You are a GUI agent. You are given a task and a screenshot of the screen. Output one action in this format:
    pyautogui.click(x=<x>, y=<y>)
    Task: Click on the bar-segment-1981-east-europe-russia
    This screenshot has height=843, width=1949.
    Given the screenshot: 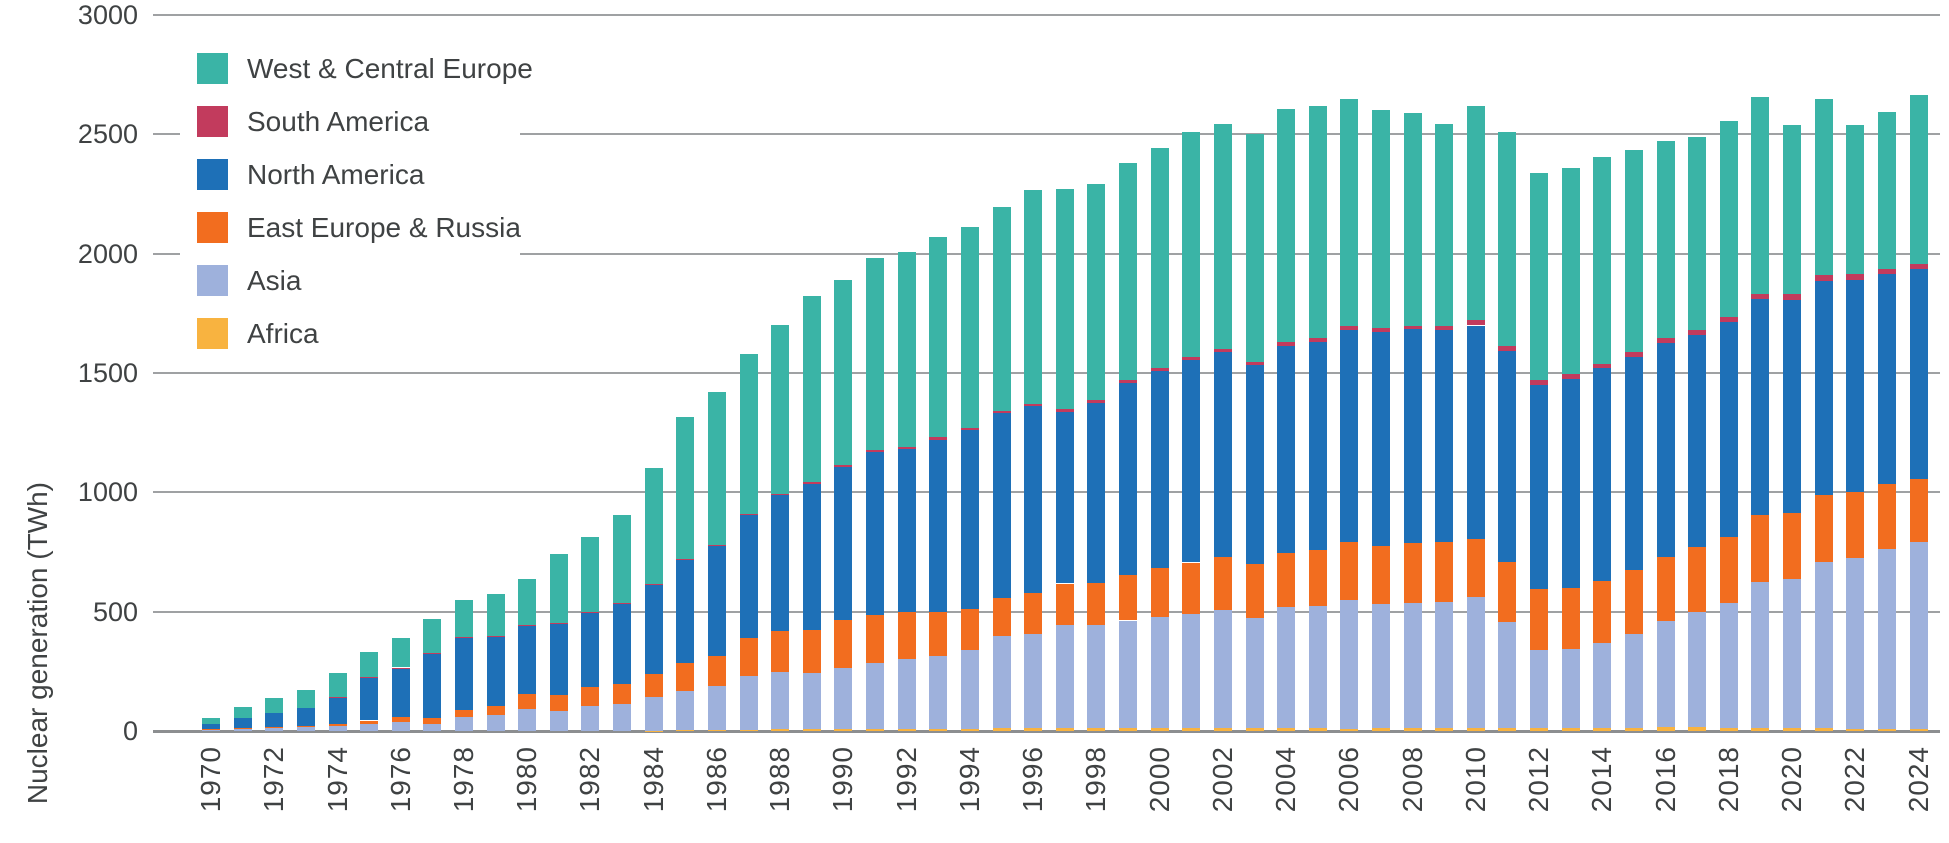 What is the action you would take?
    pyautogui.click(x=558, y=703)
    